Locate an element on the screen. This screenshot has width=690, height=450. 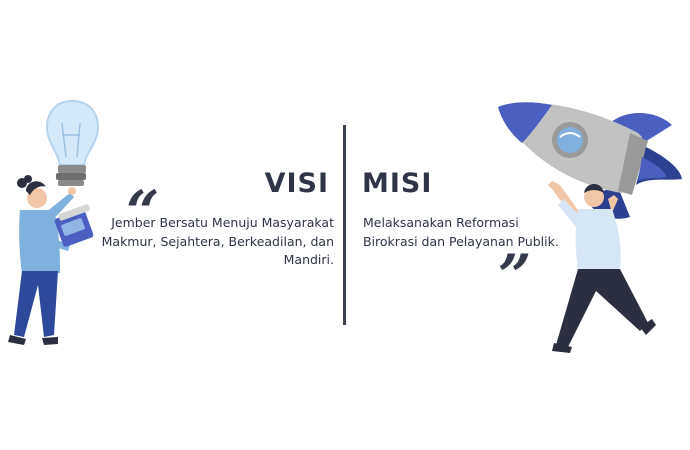
woman-with-lightbulb-illustration is located at coordinates (53, 222).